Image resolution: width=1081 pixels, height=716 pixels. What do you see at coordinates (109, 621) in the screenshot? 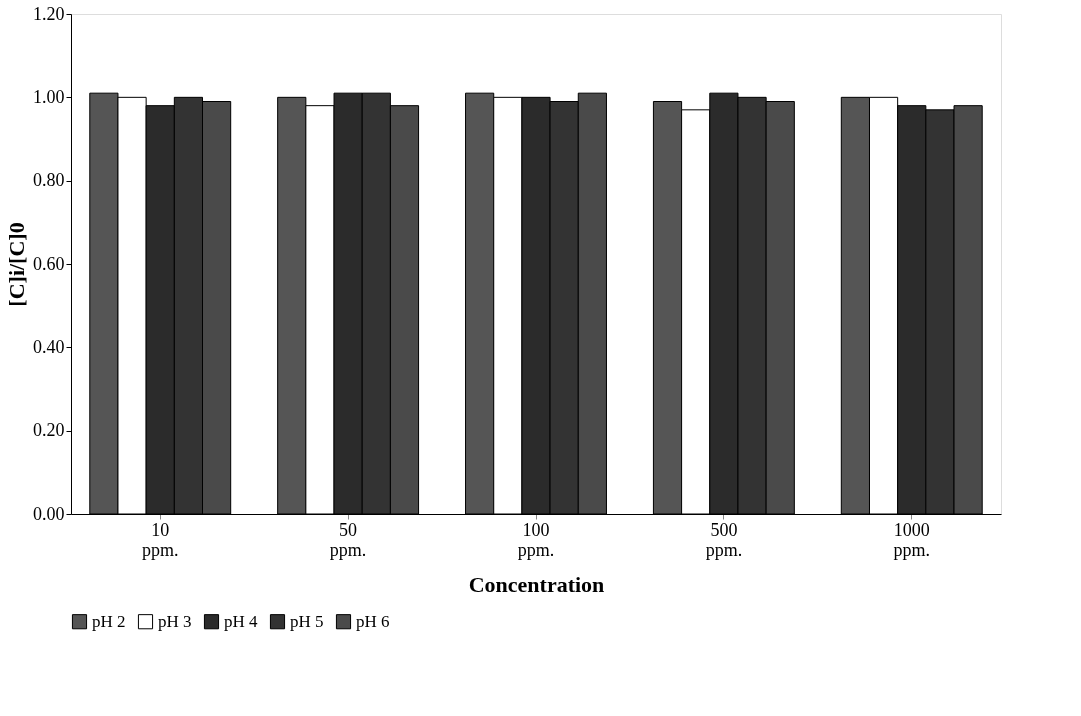
I see `legend-label: pH 2` at bounding box center [109, 621].